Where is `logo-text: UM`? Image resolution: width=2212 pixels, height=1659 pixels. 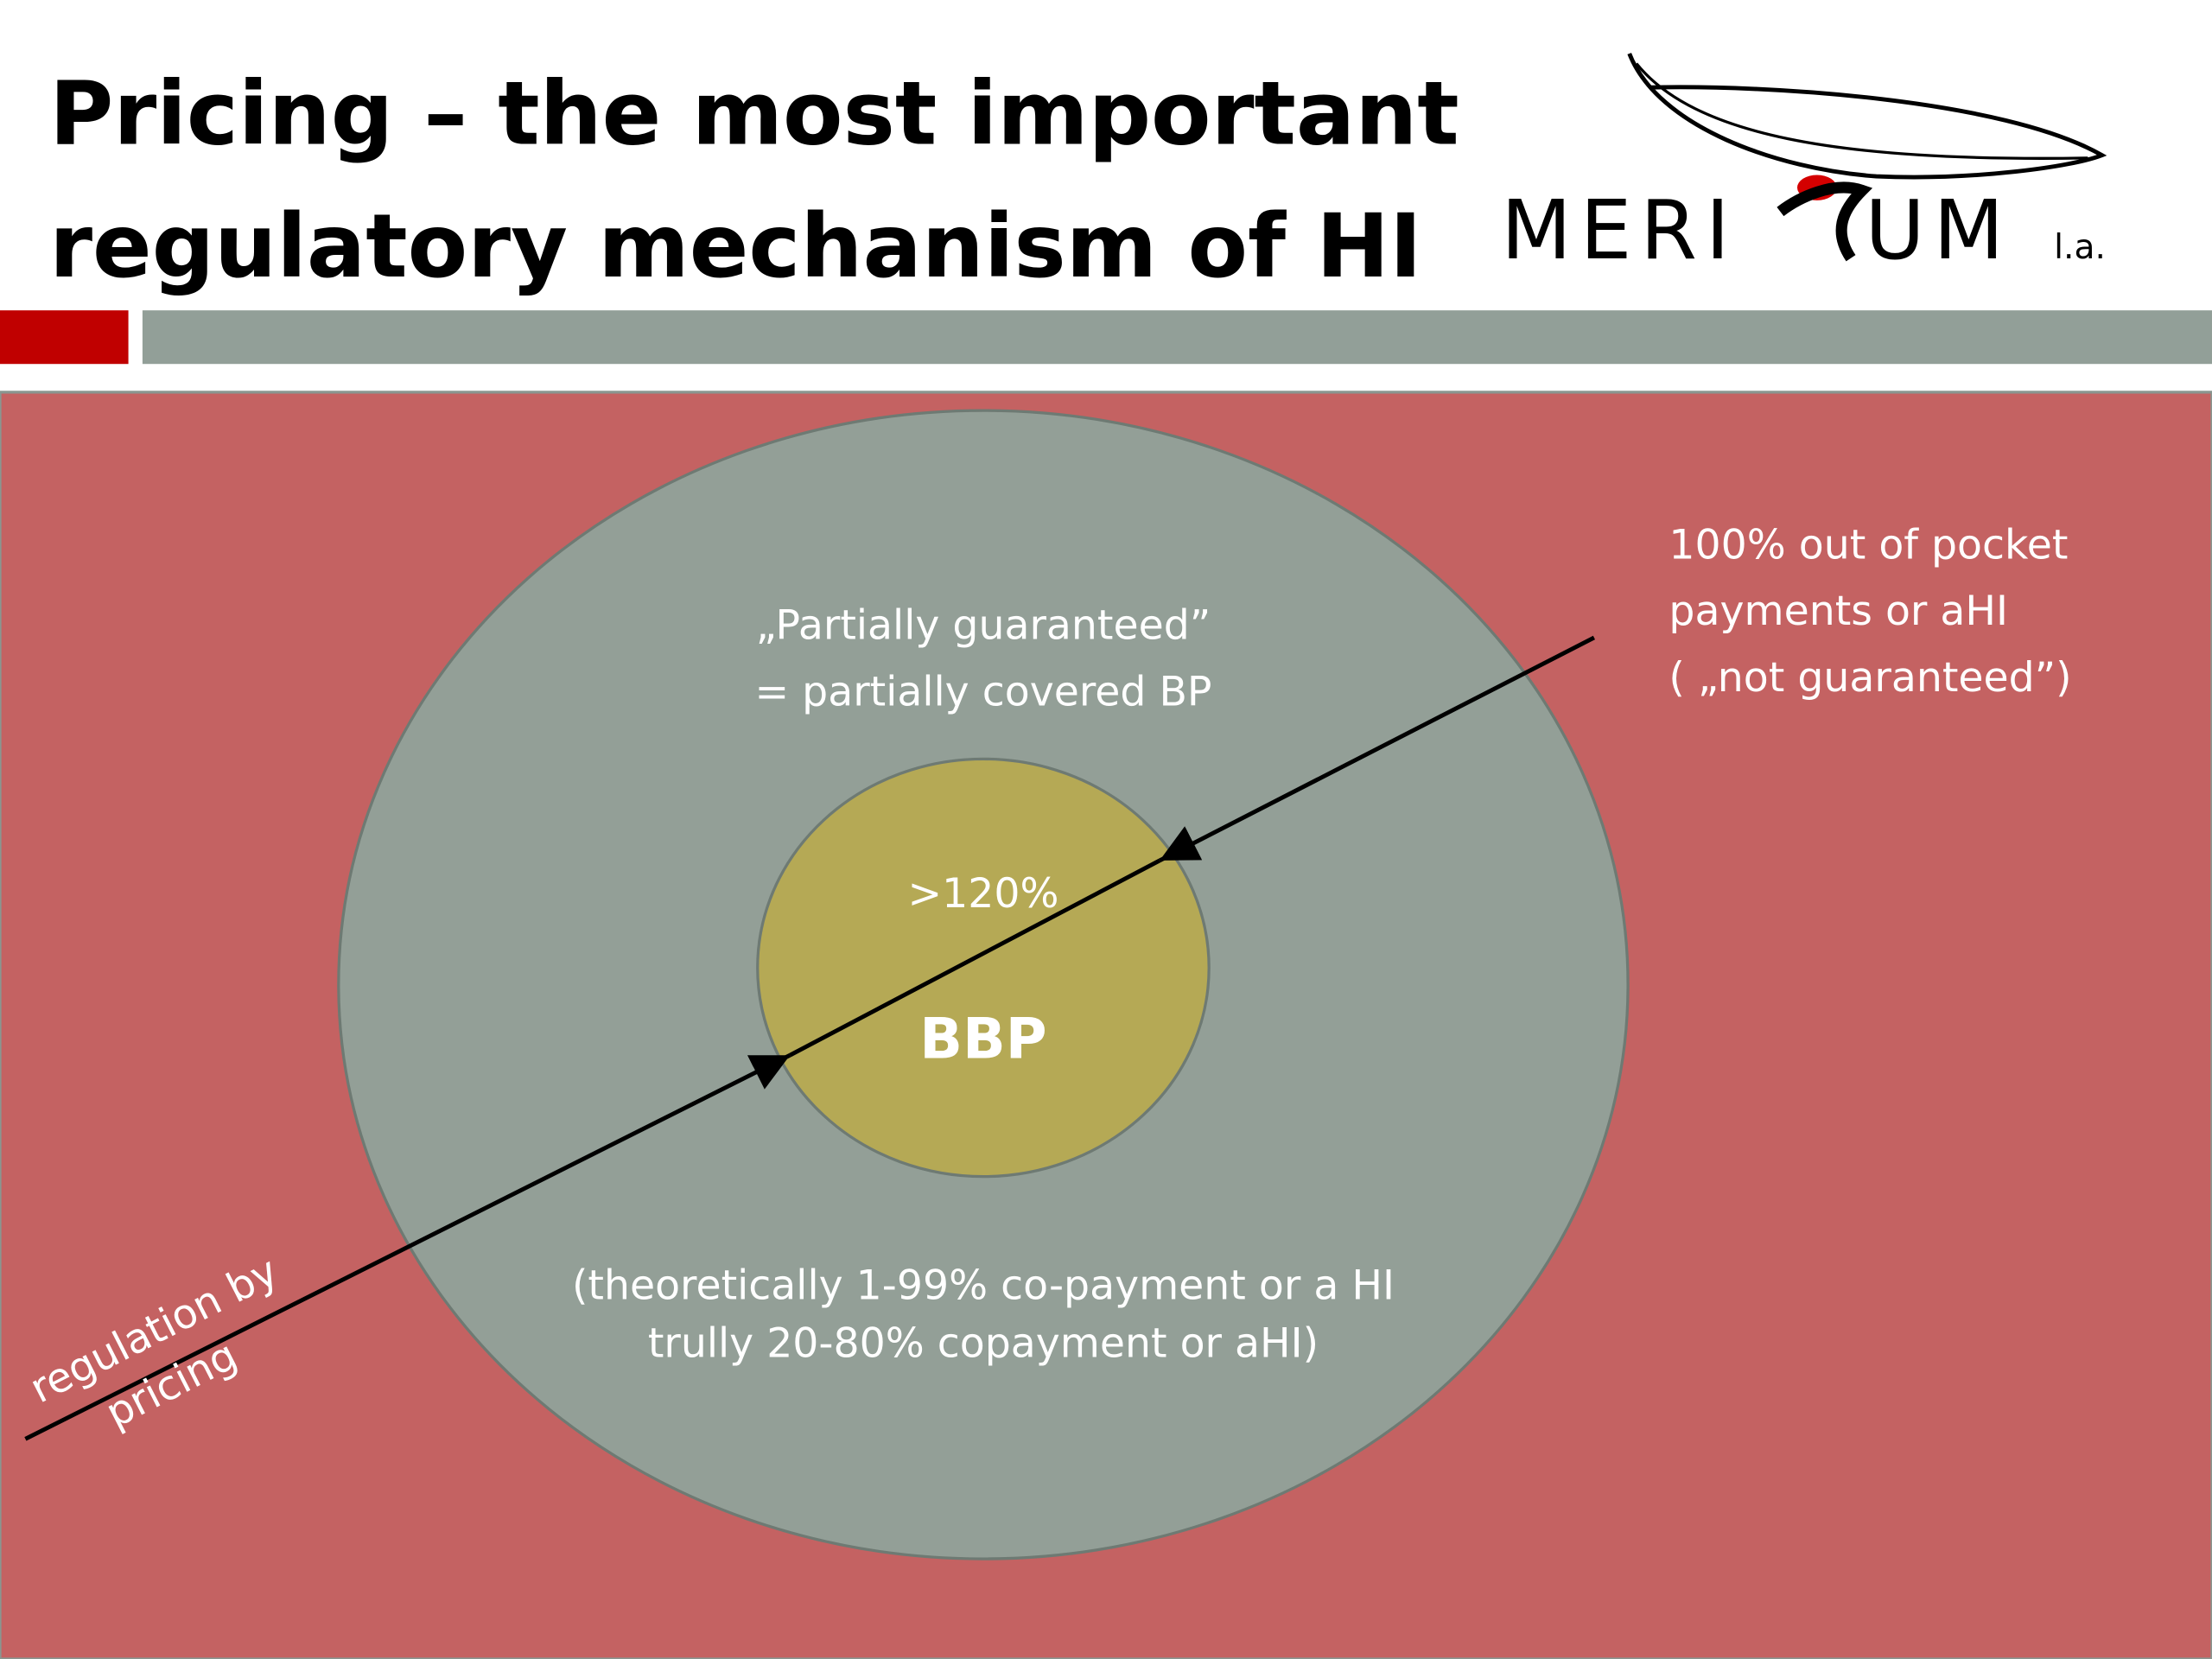 logo-text: UM is located at coordinates (1938, 231).